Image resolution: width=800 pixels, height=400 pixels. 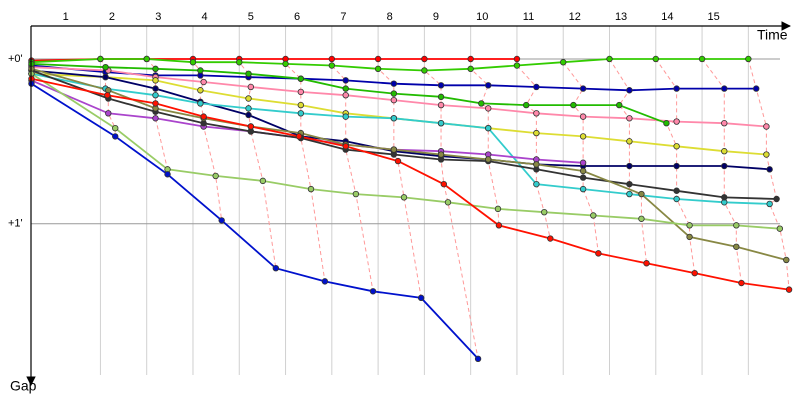 I want to click on series-line, so click(x=394, y=78).